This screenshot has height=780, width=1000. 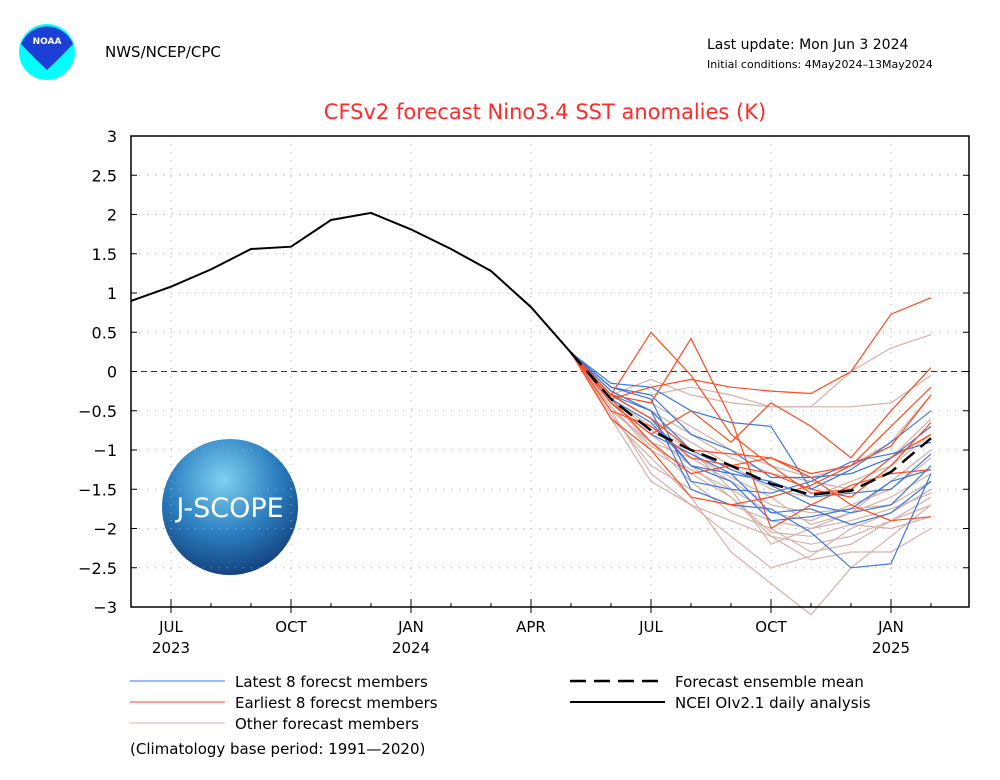 What do you see at coordinates (769, 682) in the screenshot?
I see `legend-mean-label: Forecast ensemble mean` at bounding box center [769, 682].